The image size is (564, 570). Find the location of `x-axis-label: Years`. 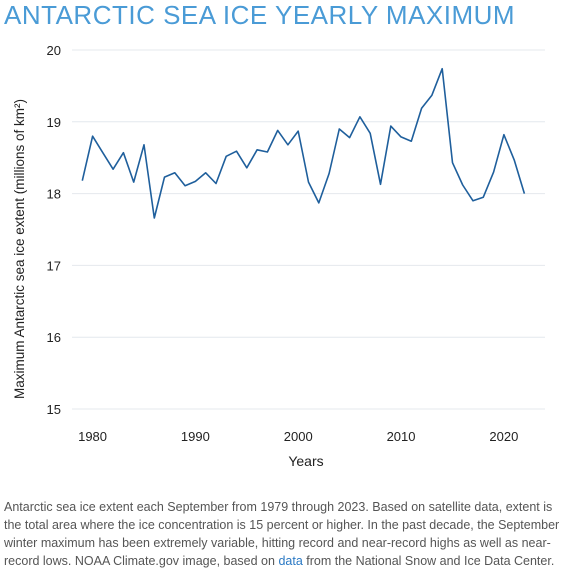

x-axis-label: Years is located at coordinates (305, 461).